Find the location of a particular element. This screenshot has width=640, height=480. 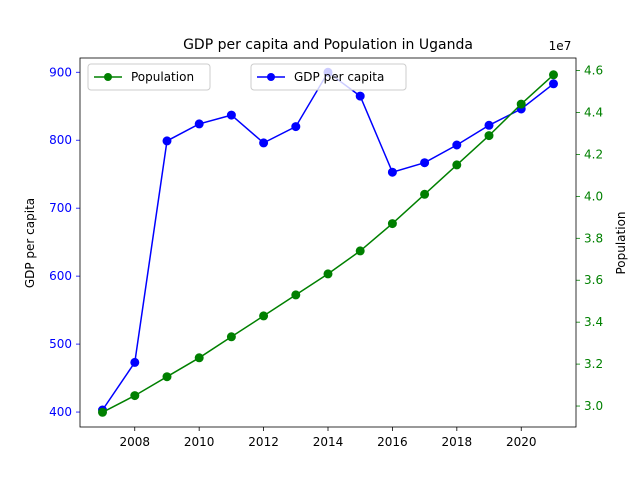

legend-label: Population is located at coordinates (162, 77).